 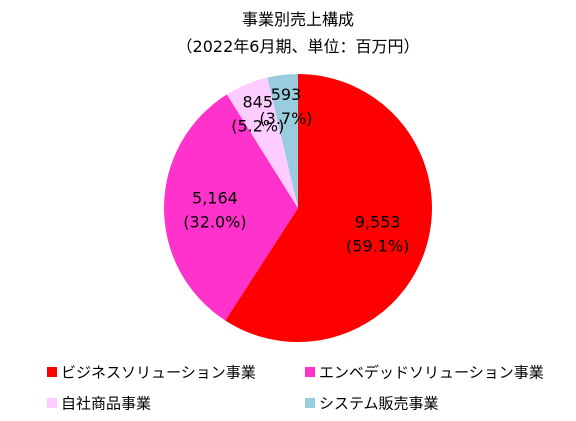 I want to click on slice-percent-label-business-solution: (59.1%), so click(x=377, y=246).